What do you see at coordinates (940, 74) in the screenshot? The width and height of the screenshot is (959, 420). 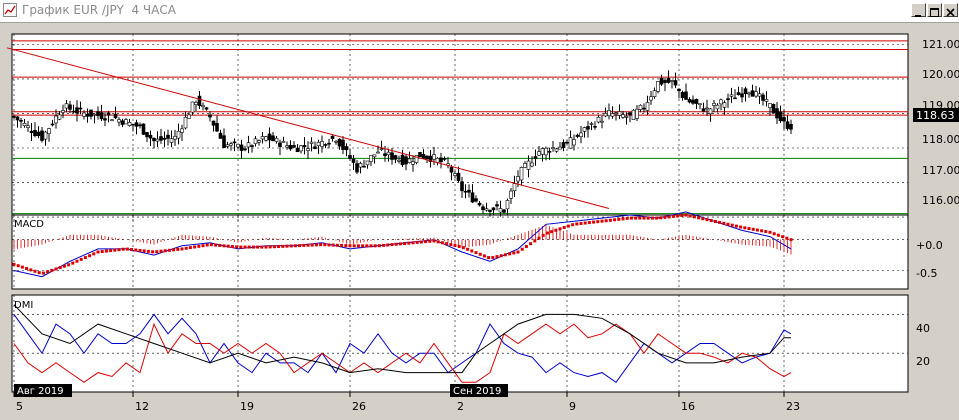 I see `price-tick-120: 120.00` at bounding box center [940, 74].